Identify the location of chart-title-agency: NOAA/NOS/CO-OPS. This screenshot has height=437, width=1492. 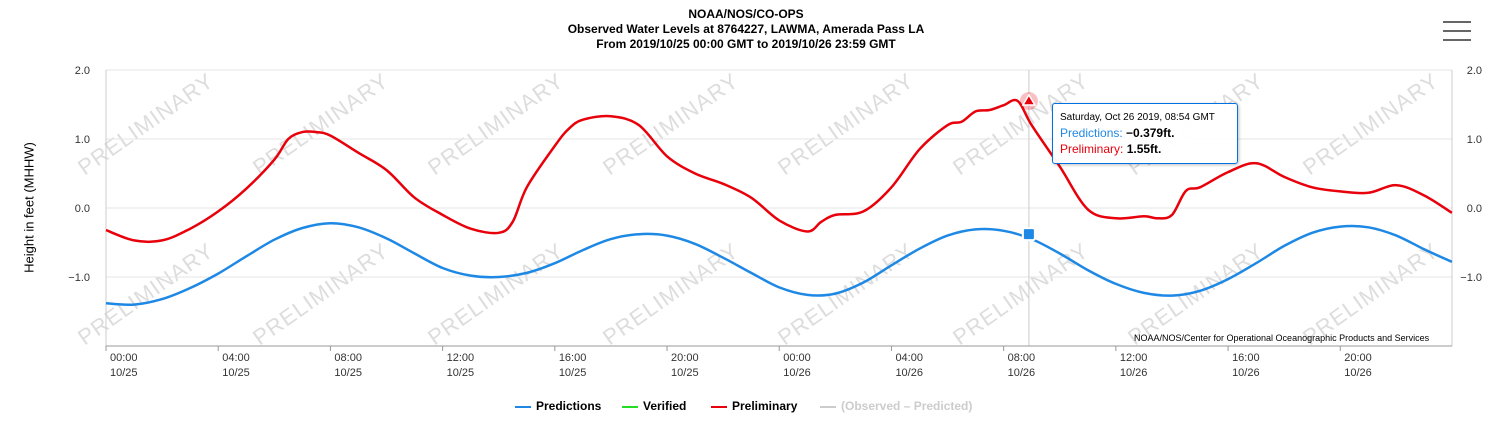
(746, 14).